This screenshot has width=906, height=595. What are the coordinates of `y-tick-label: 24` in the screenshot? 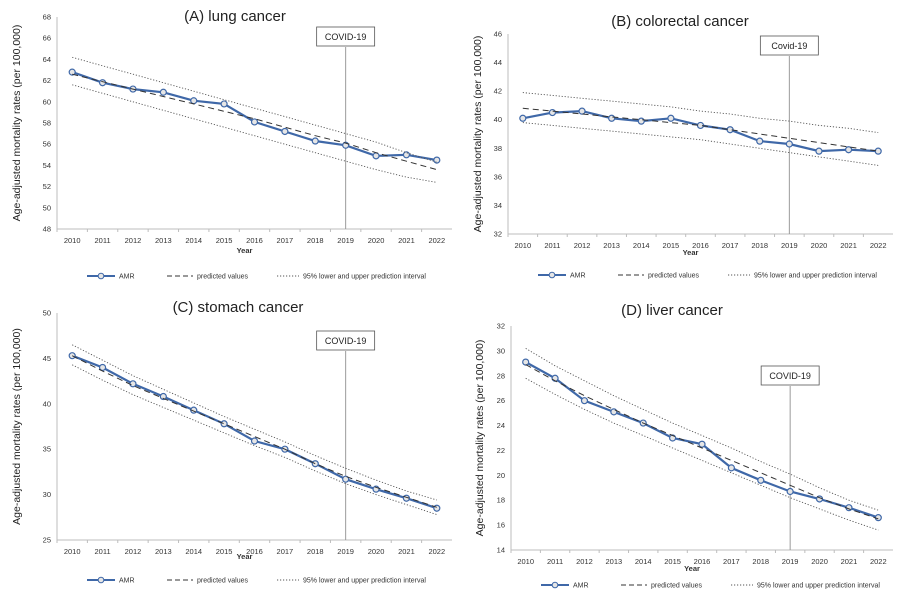 It's located at (501, 425).